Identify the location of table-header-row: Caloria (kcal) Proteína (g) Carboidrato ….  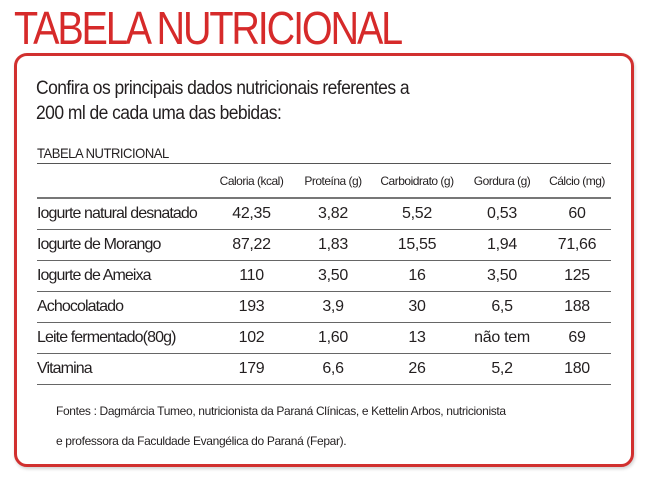
(324, 181).